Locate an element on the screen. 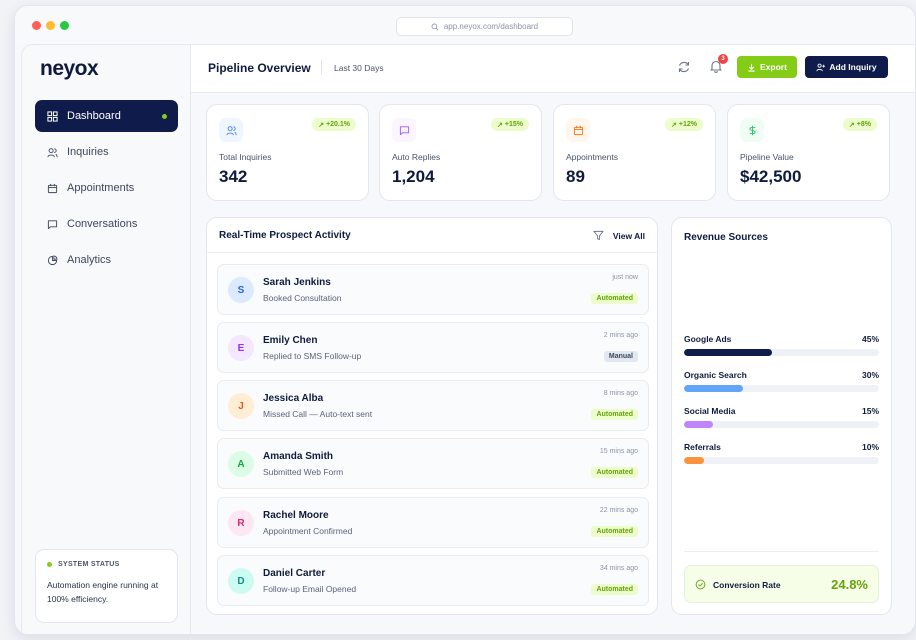  sidebar-item-conversations: Conversations is located at coordinates (106, 224).